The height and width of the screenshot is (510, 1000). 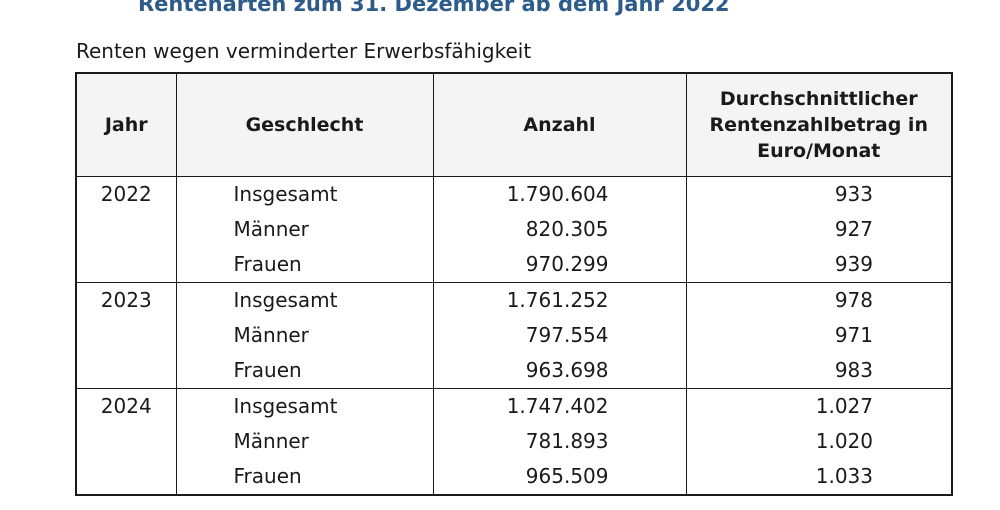 I want to click on table-row: Frauen 963.698 983, so click(x=514, y=370).